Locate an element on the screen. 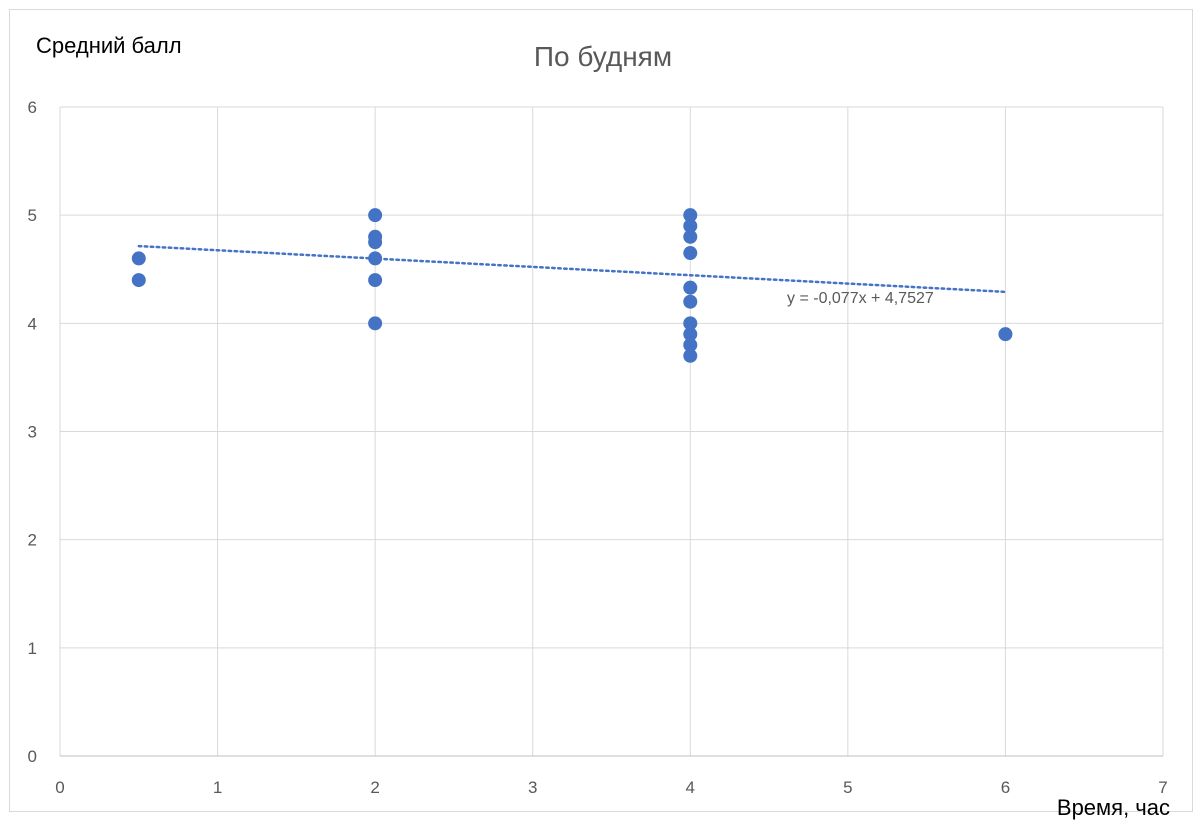  x-tick-label: 3 is located at coordinates (532, 787).